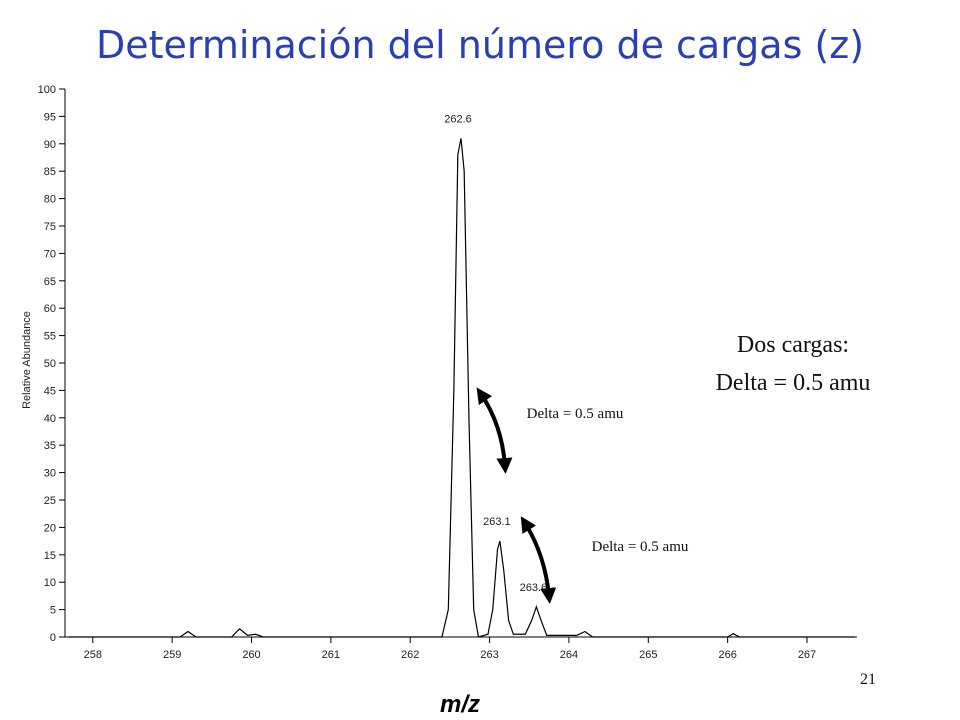 This screenshot has width=960, height=720. Describe the element at coordinates (534, 588) in the screenshot. I see `peak-label: 263.6` at that location.